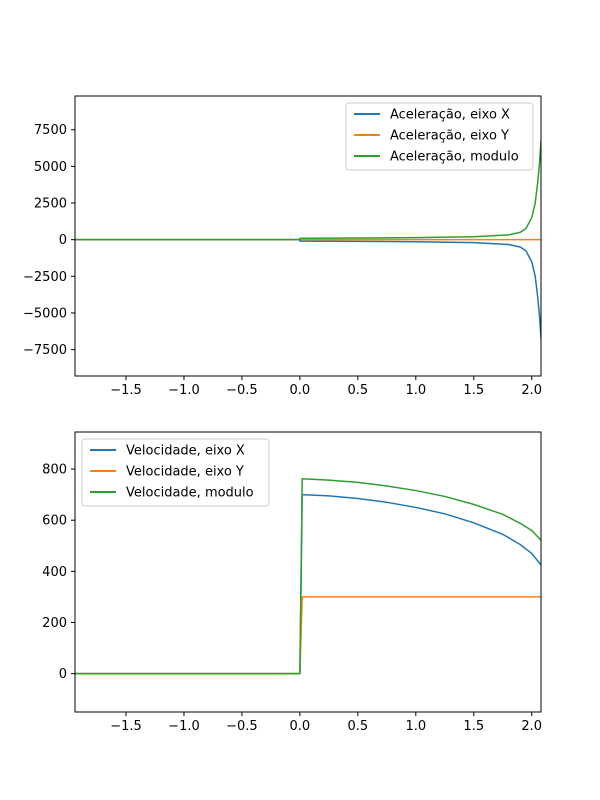  Describe the element at coordinates (54, 623) in the screenshot. I see `velocity-y-tick-label: 200` at that location.